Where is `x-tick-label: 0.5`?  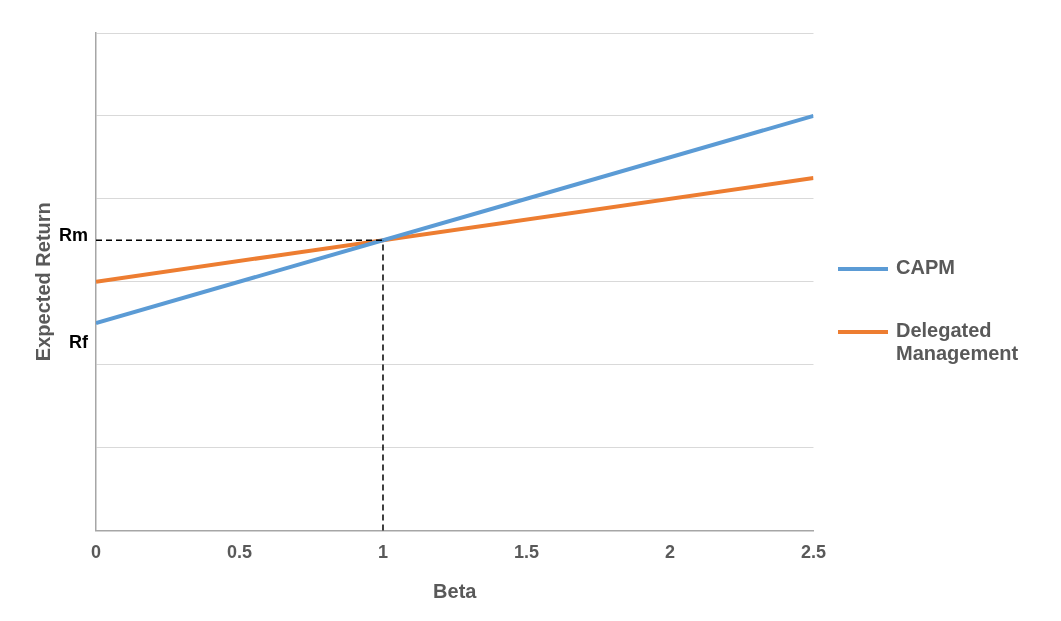
x-tick-label: 0.5 is located at coordinates (239, 552).